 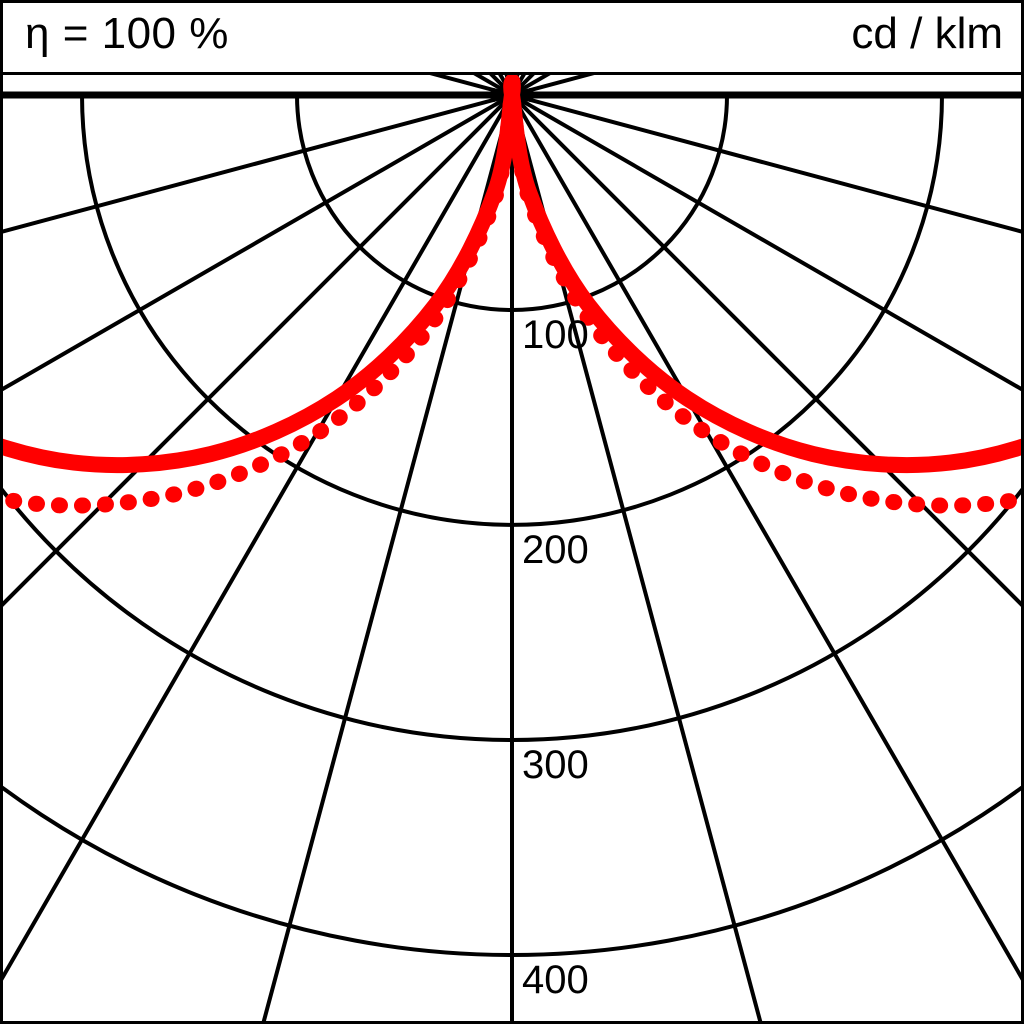 I want to click on efficiency-label: η = 100 %, so click(x=127, y=33).